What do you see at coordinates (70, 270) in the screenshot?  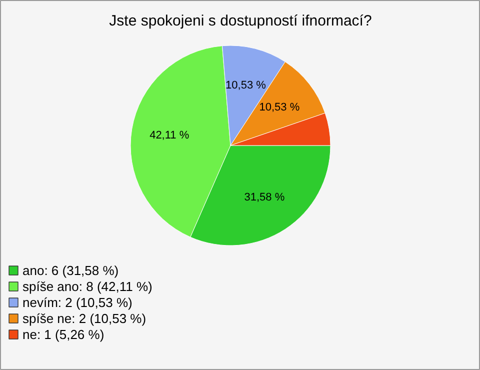 I see `legend-label: ano: 6 (31,58 %)` at bounding box center [70, 270].